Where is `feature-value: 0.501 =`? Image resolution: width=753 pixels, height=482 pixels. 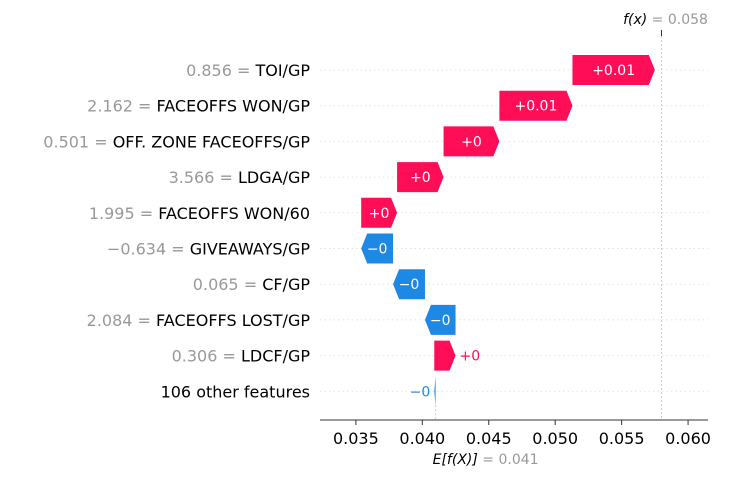
feature-value: 0.501 = is located at coordinates (77, 141).